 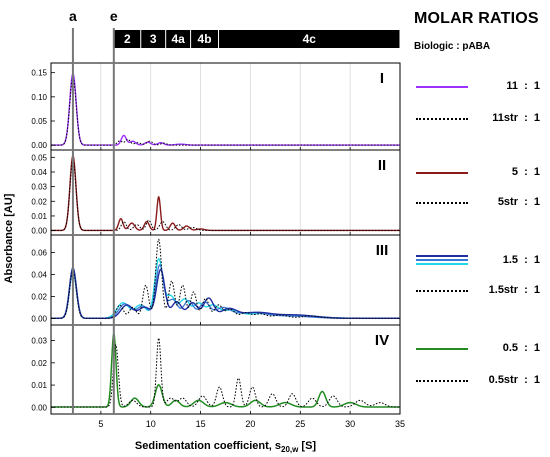 What do you see at coordinates (73, 16) in the screenshot?
I see `marker-label: a` at bounding box center [73, 16].